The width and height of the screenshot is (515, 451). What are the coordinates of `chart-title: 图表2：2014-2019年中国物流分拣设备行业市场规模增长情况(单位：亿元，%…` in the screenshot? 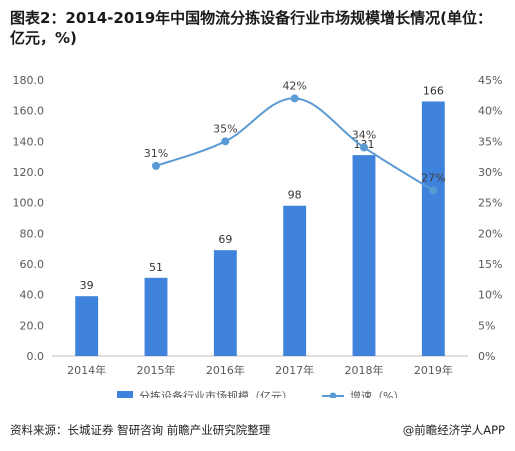 It's located at (251, 28).